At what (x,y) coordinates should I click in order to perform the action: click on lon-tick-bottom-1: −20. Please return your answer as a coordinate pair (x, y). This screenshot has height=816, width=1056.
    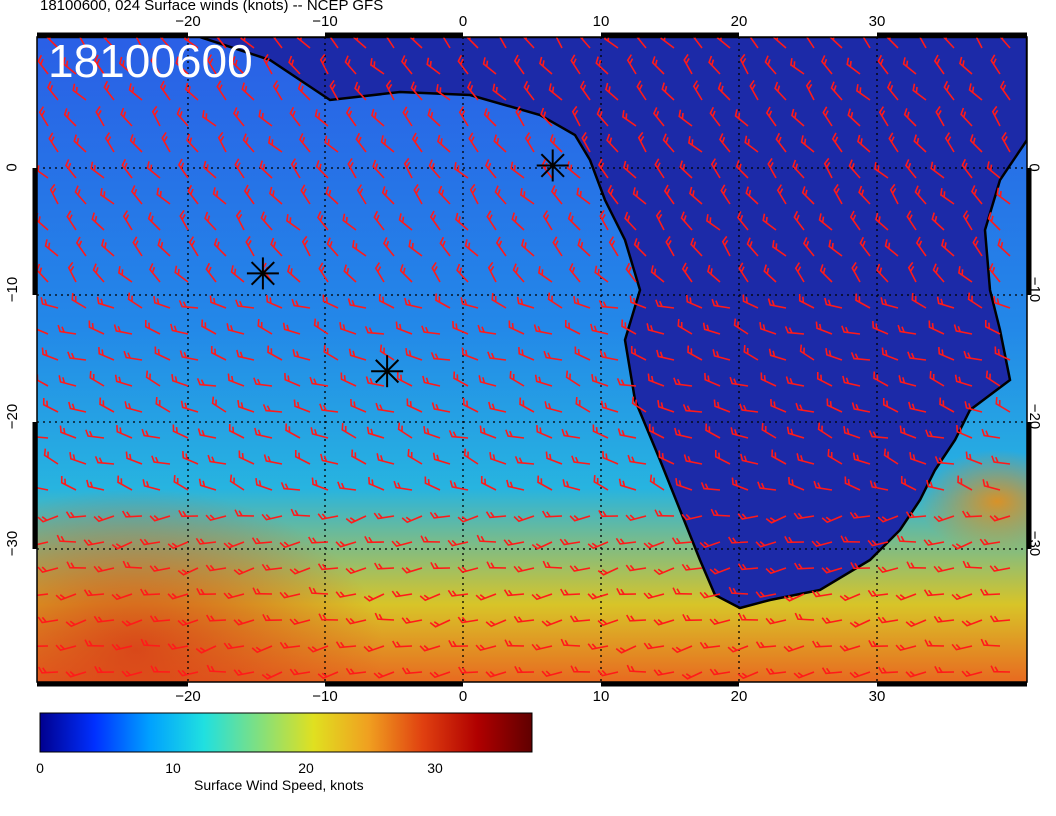
    Looking at the image, I should click on (188, 696).